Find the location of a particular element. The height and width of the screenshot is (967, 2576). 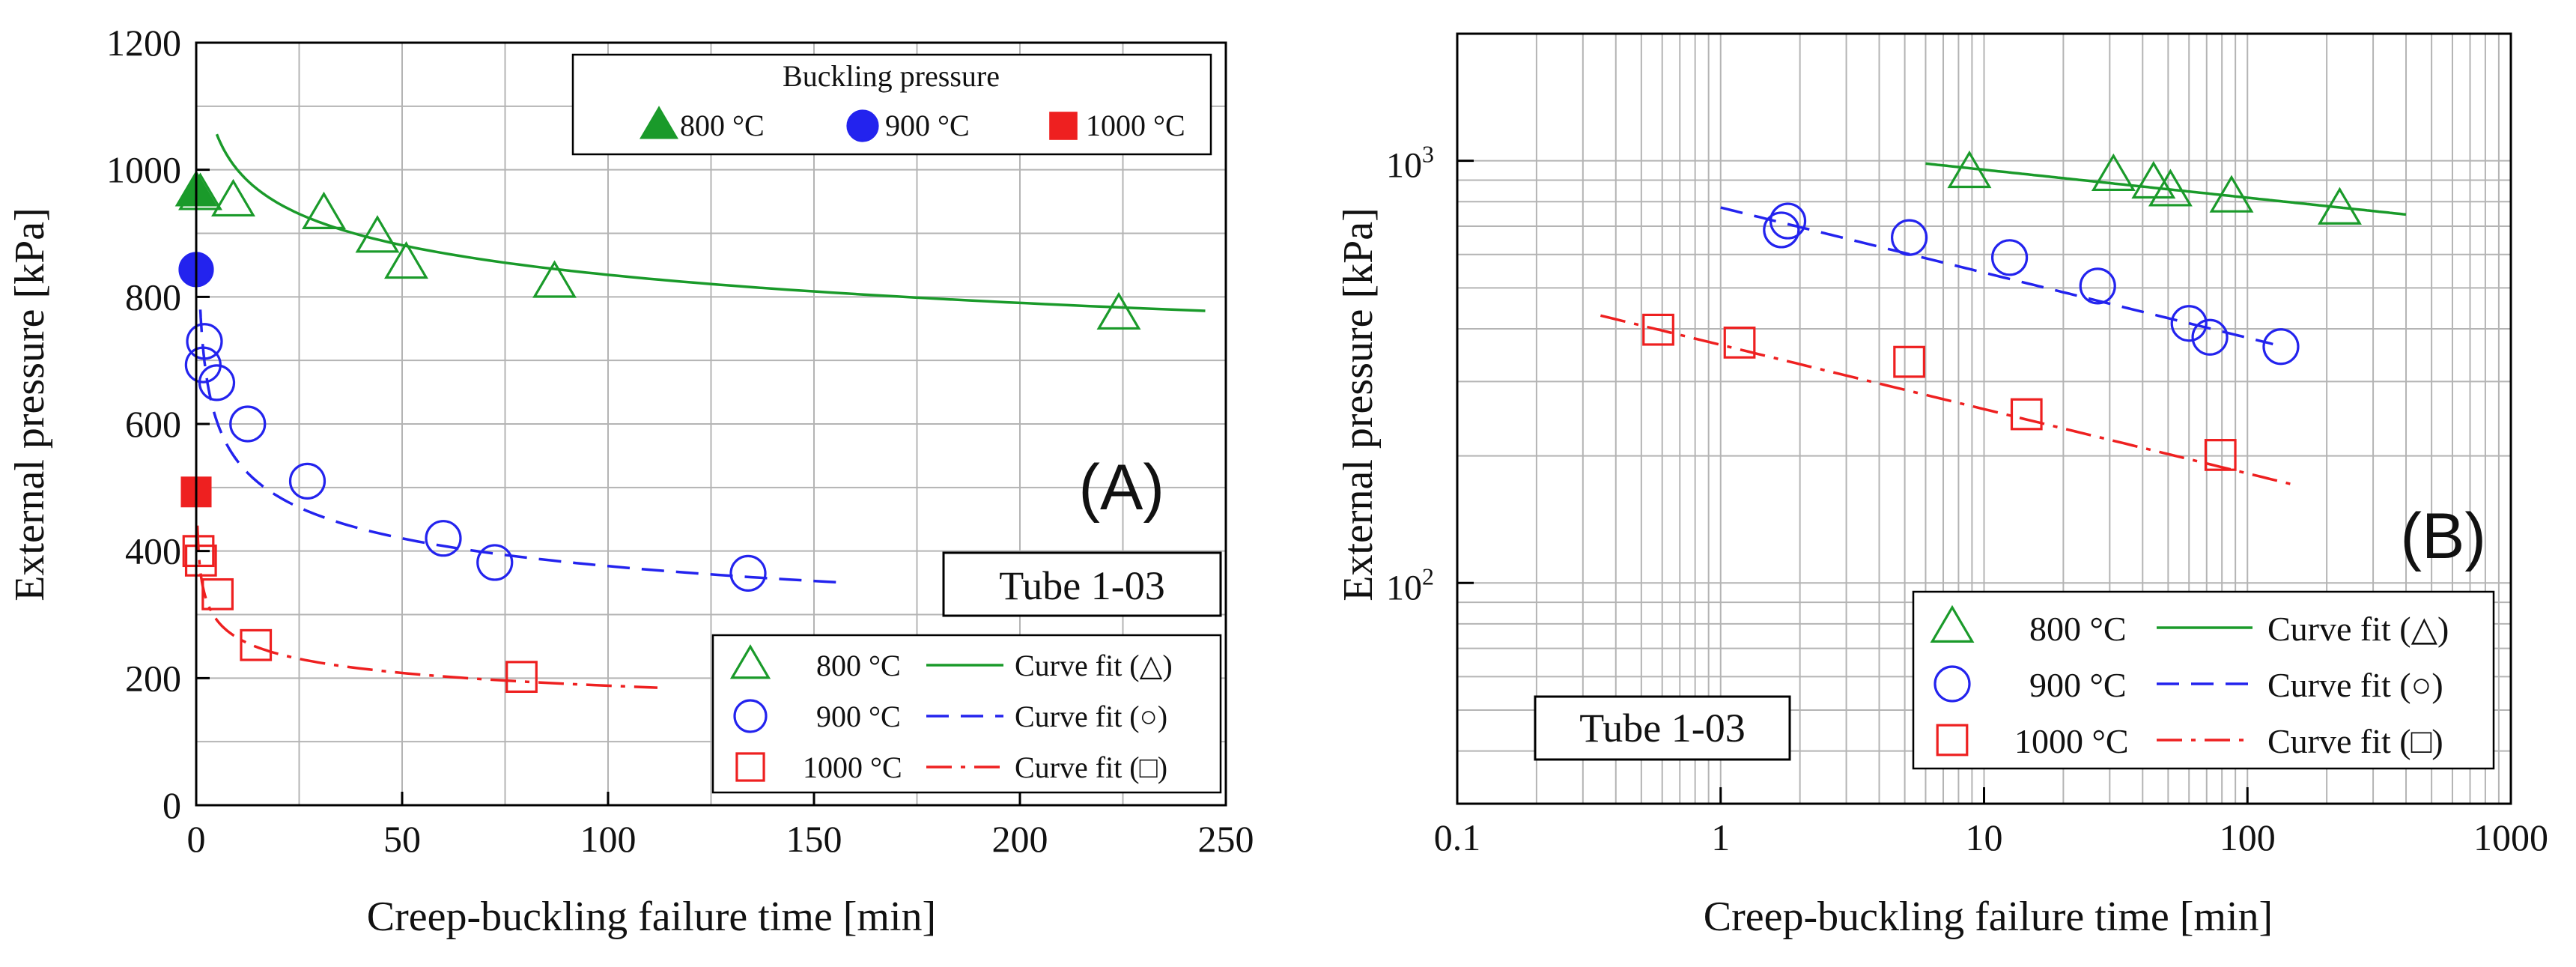

b-legend-label-1000: 1000 °C is located at coordinates (2071, 741).